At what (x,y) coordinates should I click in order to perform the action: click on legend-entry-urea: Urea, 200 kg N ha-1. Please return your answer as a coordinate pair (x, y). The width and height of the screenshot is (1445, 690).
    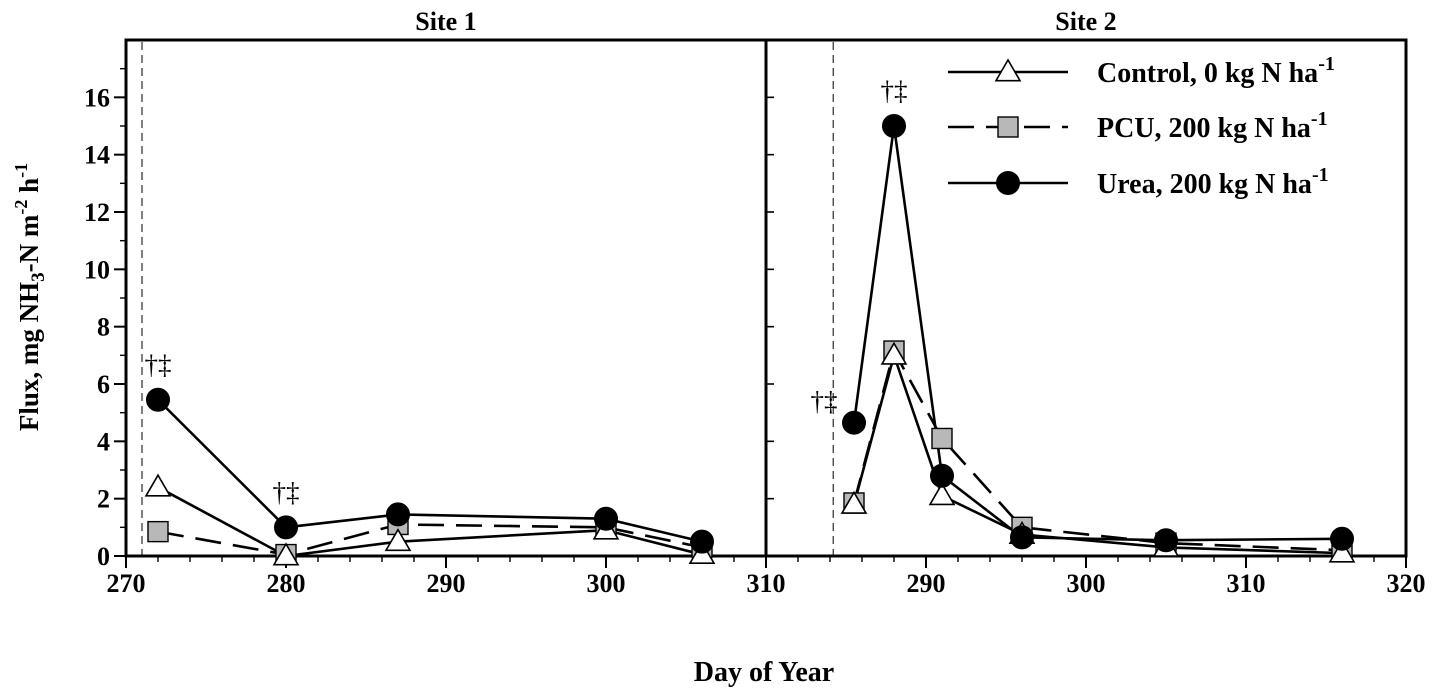
    Looking at the image, I should click on (1138, 182).